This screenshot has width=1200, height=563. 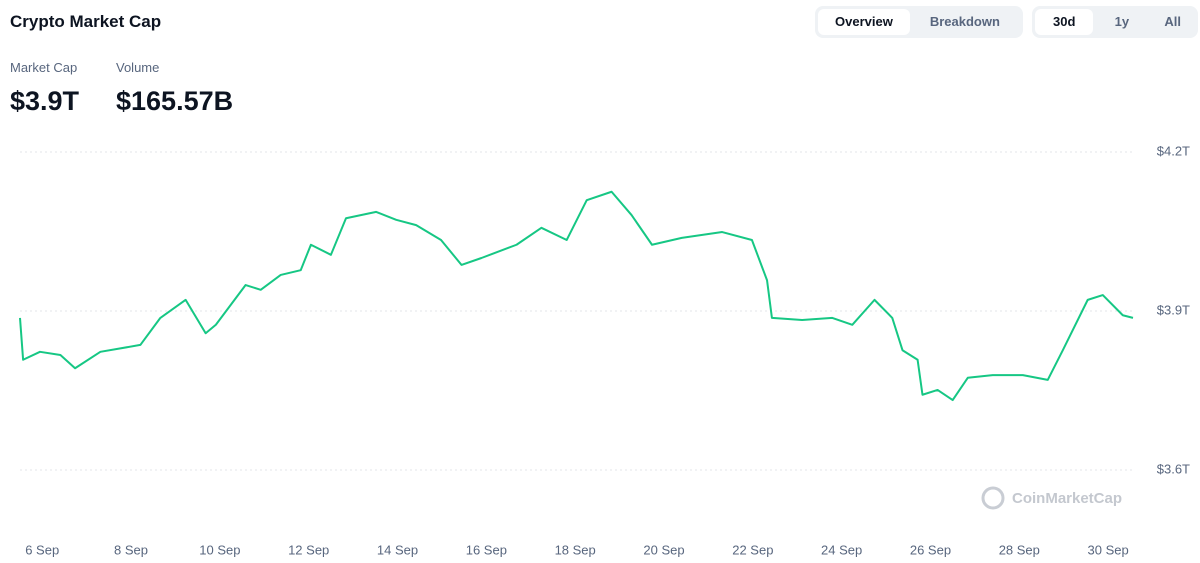 What do you see at coordinates (575, 549) in the screenshot?
I see `x-tick-label: 18 Sep` at bounding box center [575, 549].